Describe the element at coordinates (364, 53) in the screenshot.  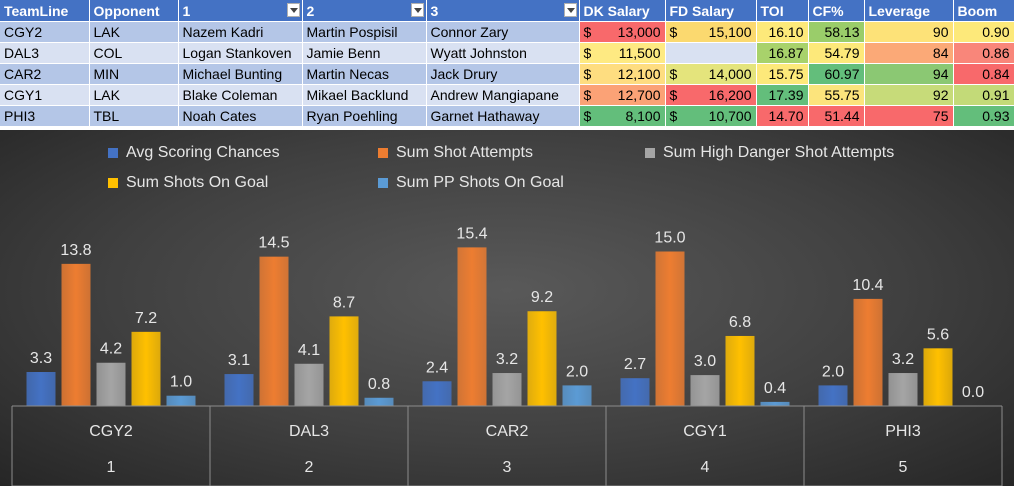
I see `player-2-cell: Jamie Benn` at that location.